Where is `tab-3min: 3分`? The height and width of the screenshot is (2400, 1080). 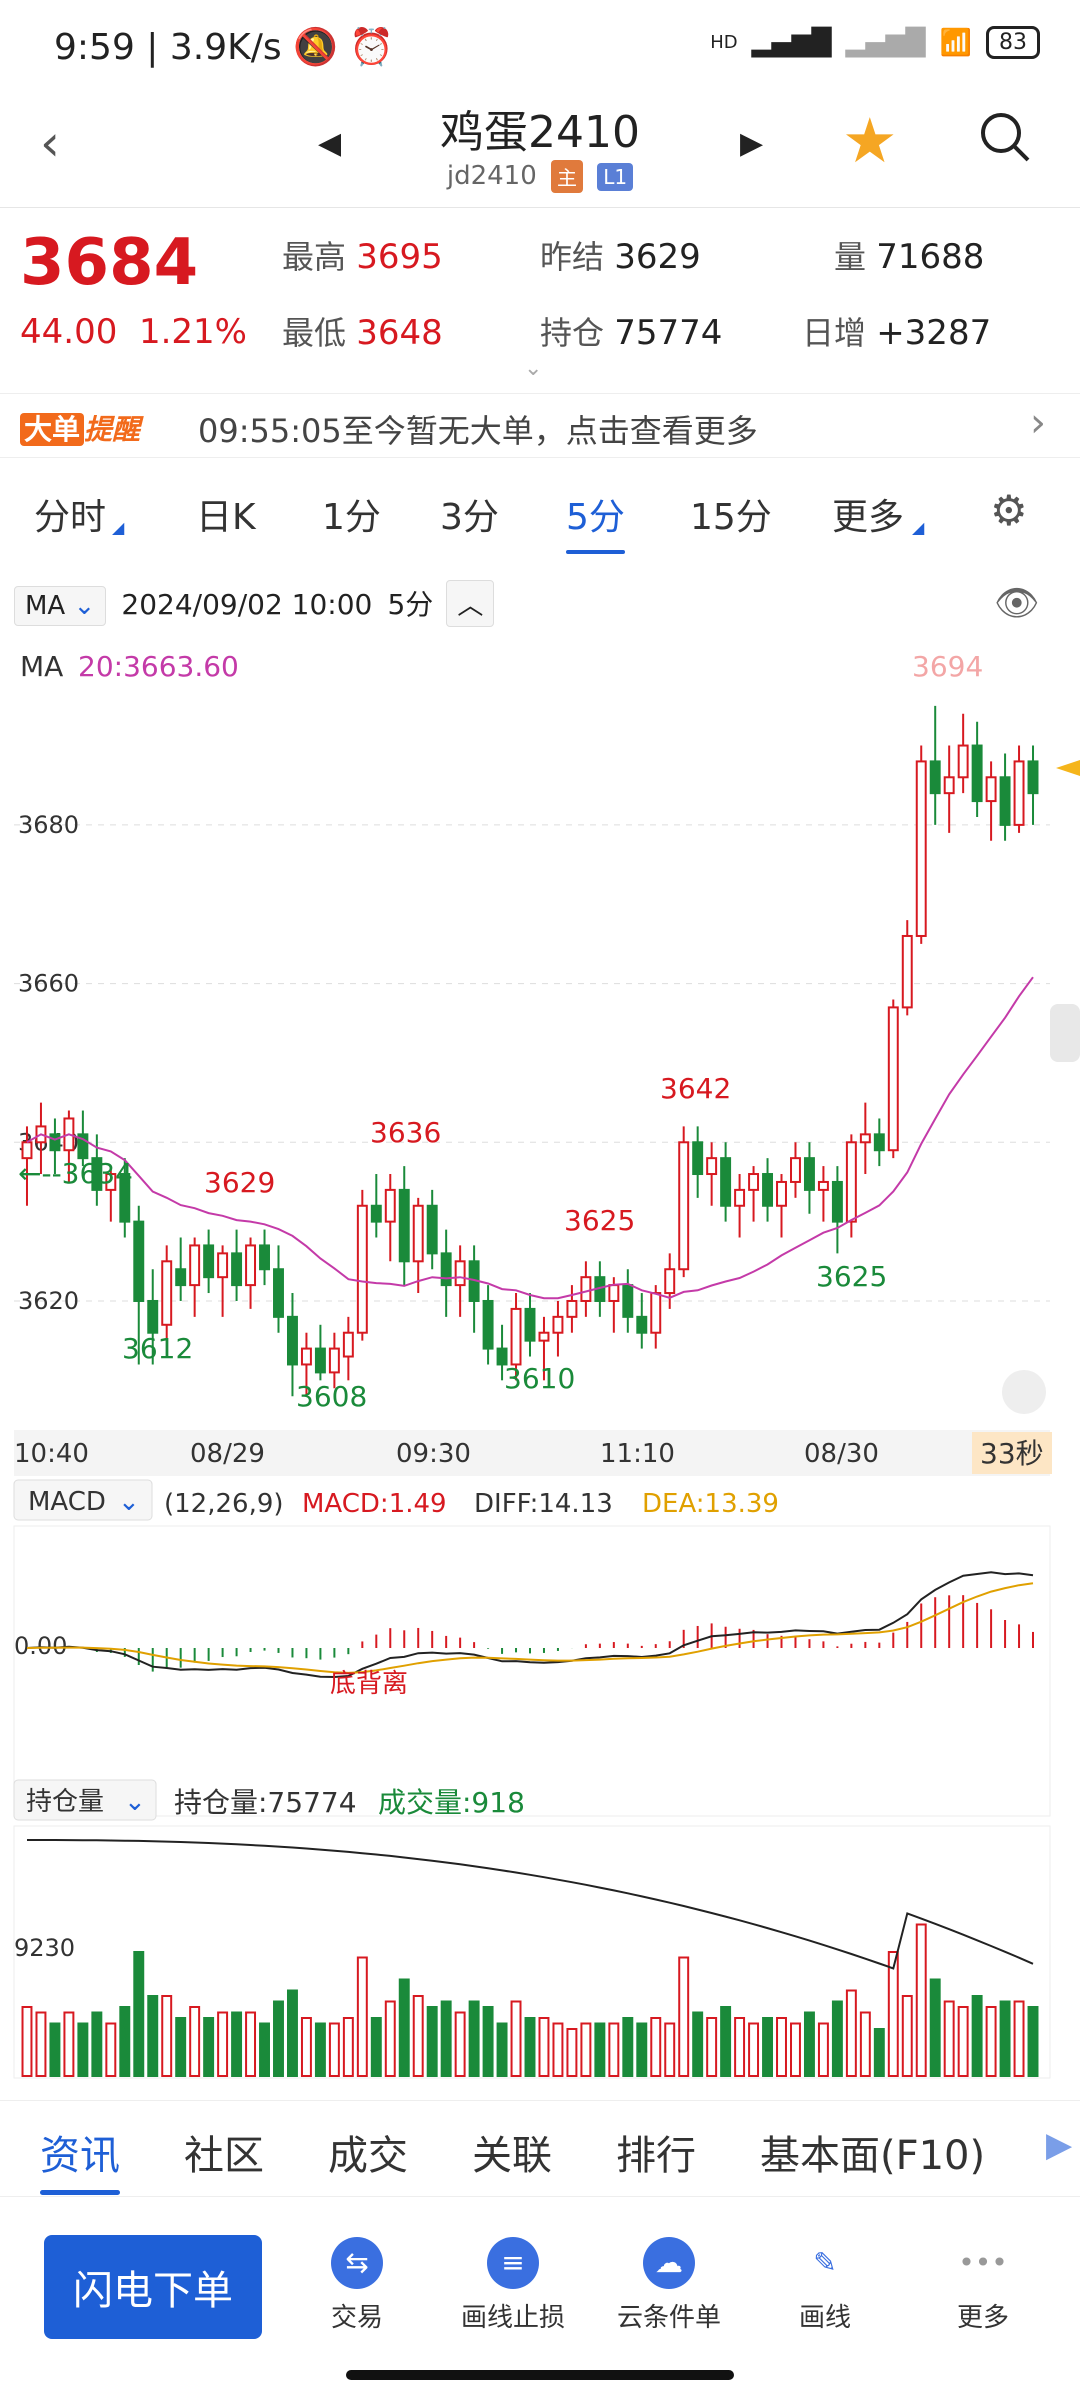 tab-3min: 3分 is located at coordinates (469, 517).